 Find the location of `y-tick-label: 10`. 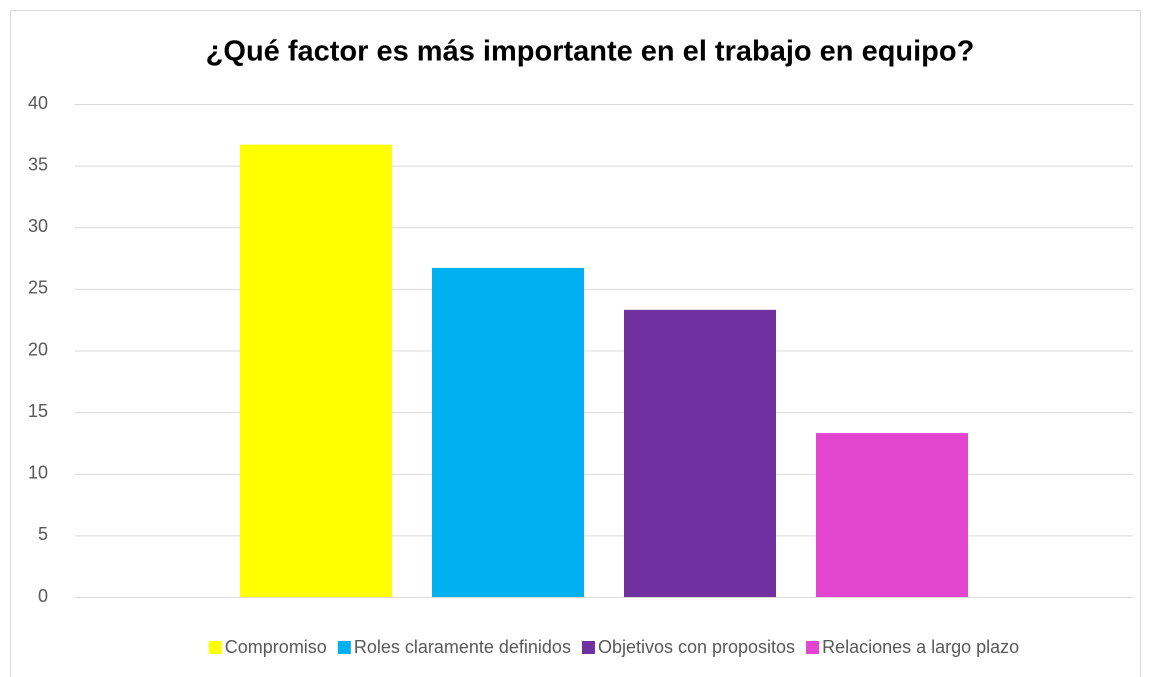

y-tick-label: 10 is located at coordinates (38, 473).